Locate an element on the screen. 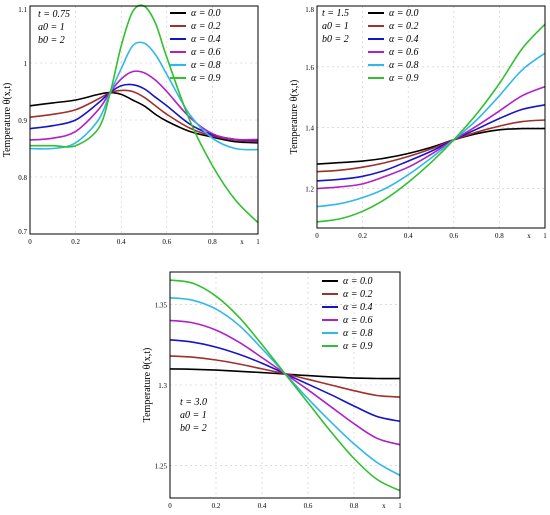 The width and height of the screenshot is (550, 515). y-tick-label: 1.2 is located at coordinates (309, 189).